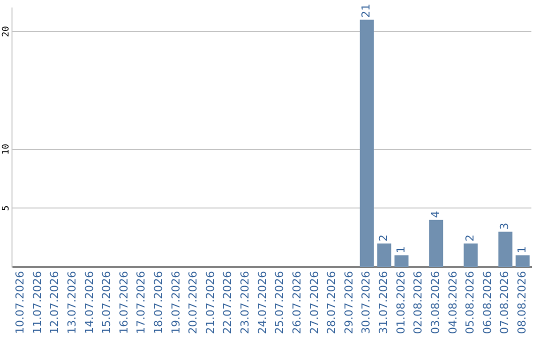 This screenshot has height=340, width=540. Describe the element at coordinates (71, 302) in the screenshot. I see `x-tick-label: 13.07.2026` at that location.